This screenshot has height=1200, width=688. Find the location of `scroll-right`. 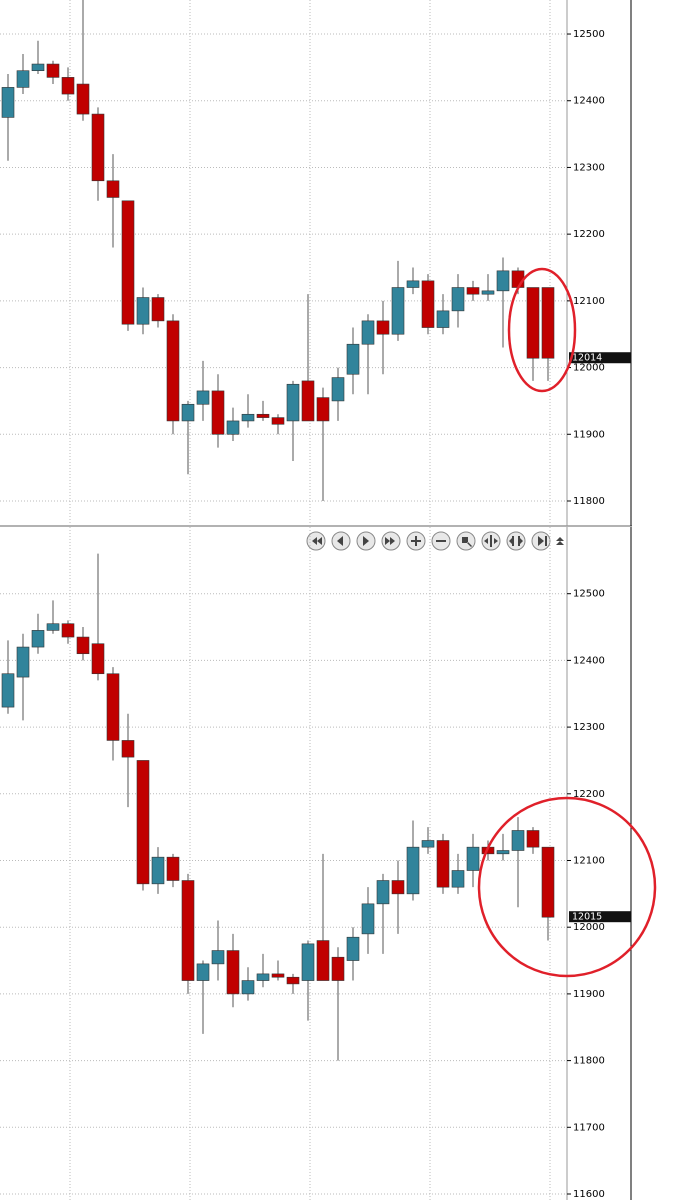

scroll-right is located at coordinates (366, 541).